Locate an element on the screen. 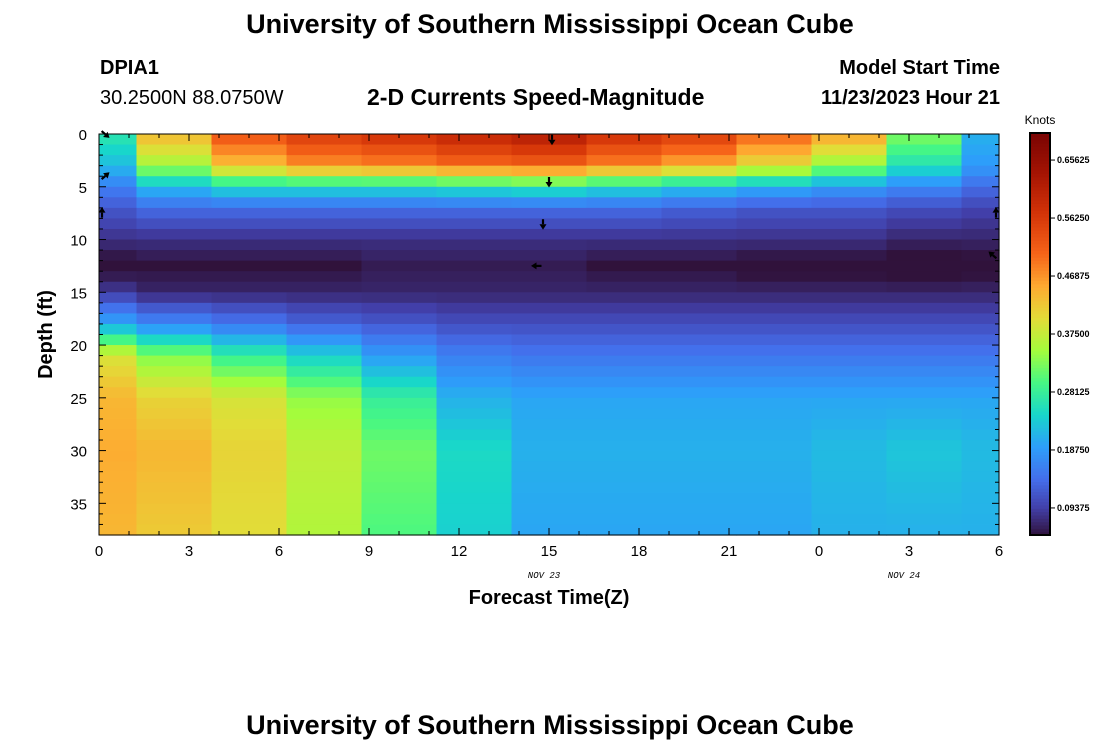  current-vector-arrow-head is located at coordinates (102, 210).